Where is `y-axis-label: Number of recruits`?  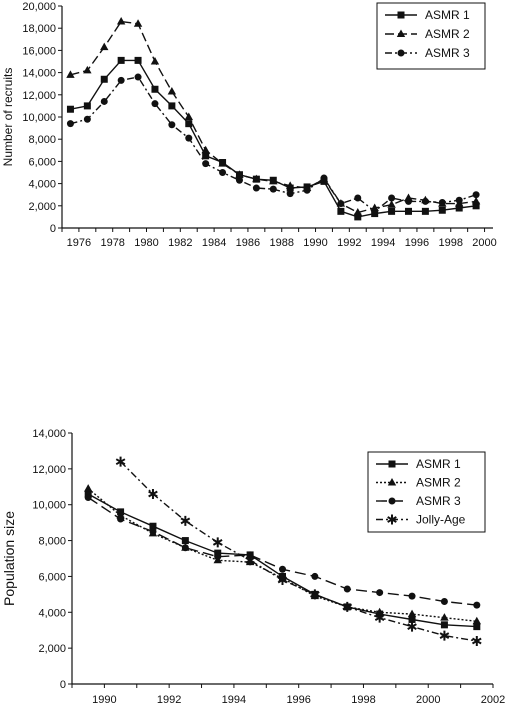 y-axis-label: Number of recruits is located at coordinates (8, 117).